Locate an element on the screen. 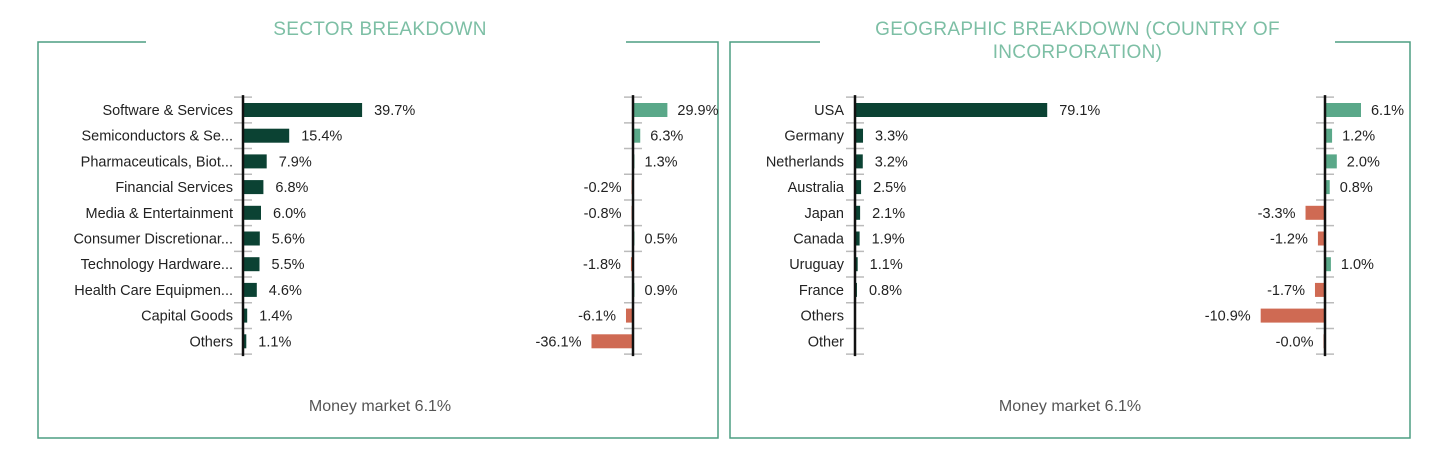 Image resolution: width=1440 pixels, height=455 pixels. sector-breakdown-title: SECTOR BREAKDOWN is located at coordinates (380, 29).